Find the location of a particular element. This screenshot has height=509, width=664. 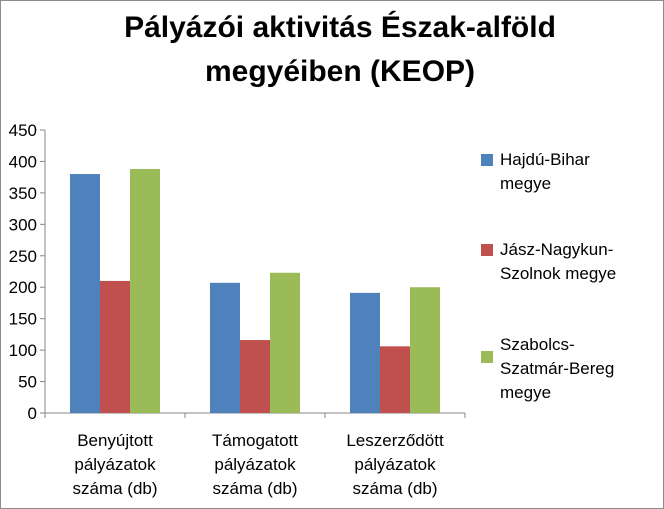

y-tick-label: 200 is located at coordinates (23, 287).